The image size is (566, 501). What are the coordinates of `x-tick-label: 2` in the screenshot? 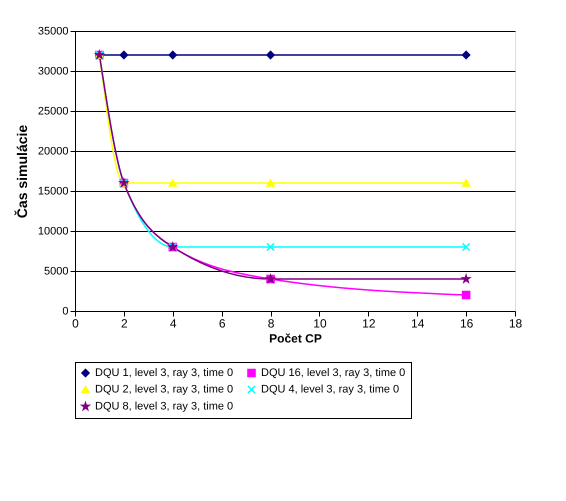 It's located at (124, 323).